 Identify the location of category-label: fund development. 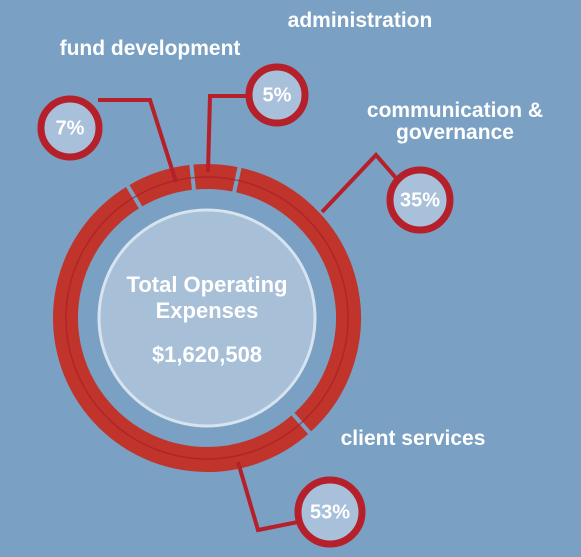
(150, 48).